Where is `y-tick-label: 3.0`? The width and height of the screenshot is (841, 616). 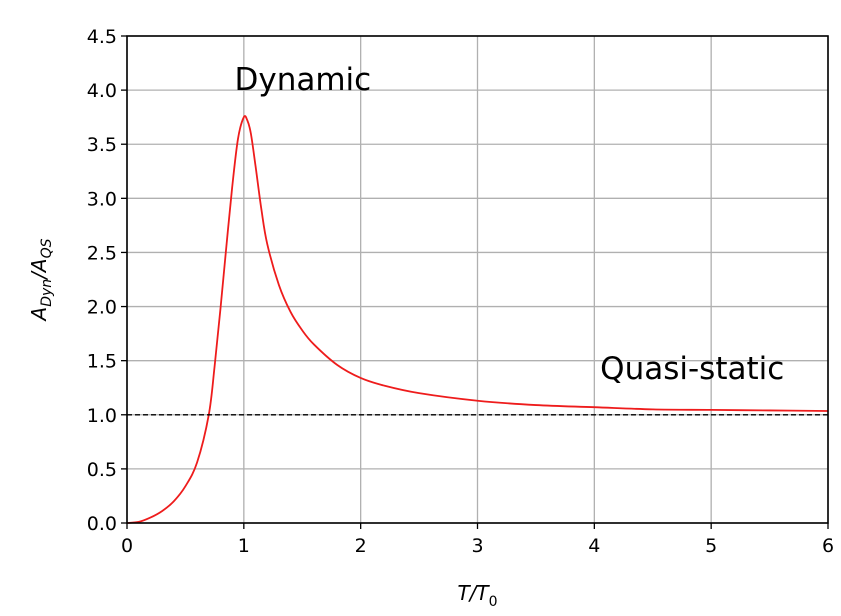
y-tick-label: 3.0 is located at coordinates (102, 199).